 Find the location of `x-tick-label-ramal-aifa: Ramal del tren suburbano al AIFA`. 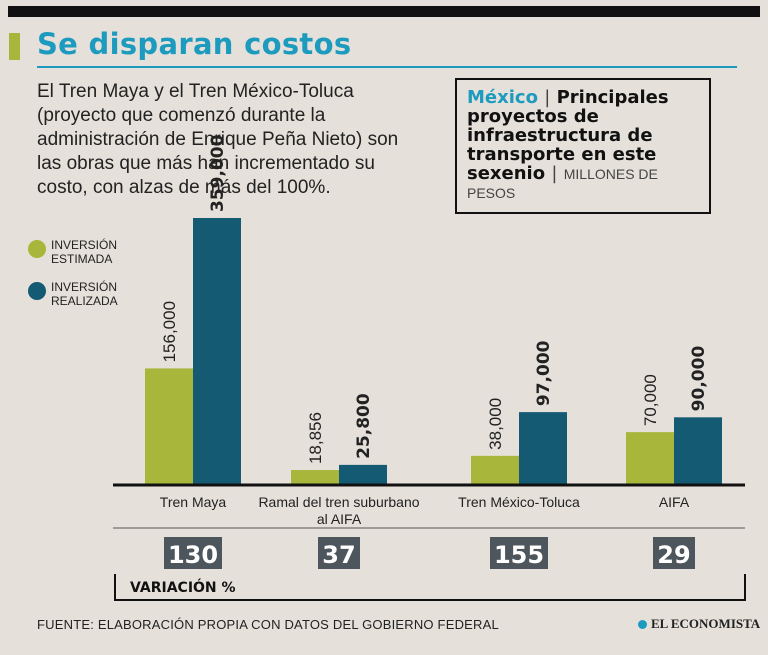

x-tick-label-ramal-aifa: Ramal del tren suburbano al AIFA is located at coordinates (338, 510).